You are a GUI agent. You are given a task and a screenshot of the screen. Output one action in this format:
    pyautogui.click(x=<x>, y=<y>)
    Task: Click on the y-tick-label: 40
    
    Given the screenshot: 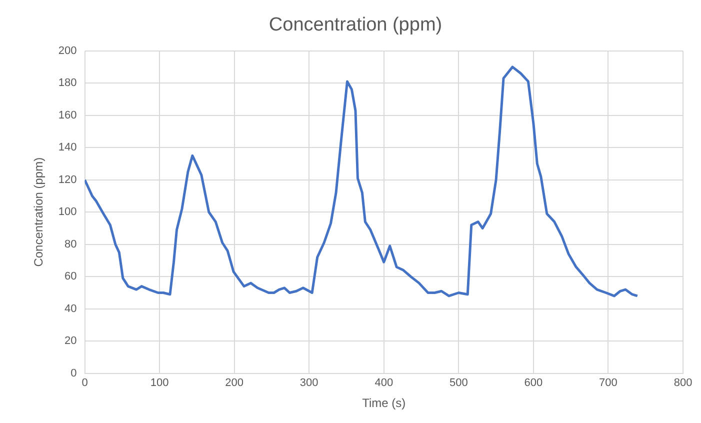 What is the action you would take?
    pyautogui.click(x=70, y=308)
    